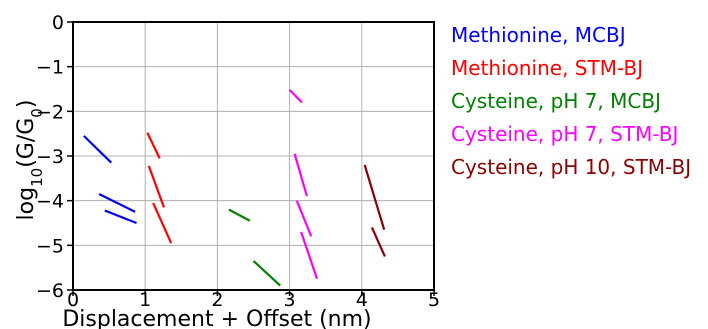 The width and height of the screenshot is (708, 329). What do you see at coordinates (26, 143) in the screenshot?
I see `y-axis-title-open: (G/G` at bounding box center [26, 143].